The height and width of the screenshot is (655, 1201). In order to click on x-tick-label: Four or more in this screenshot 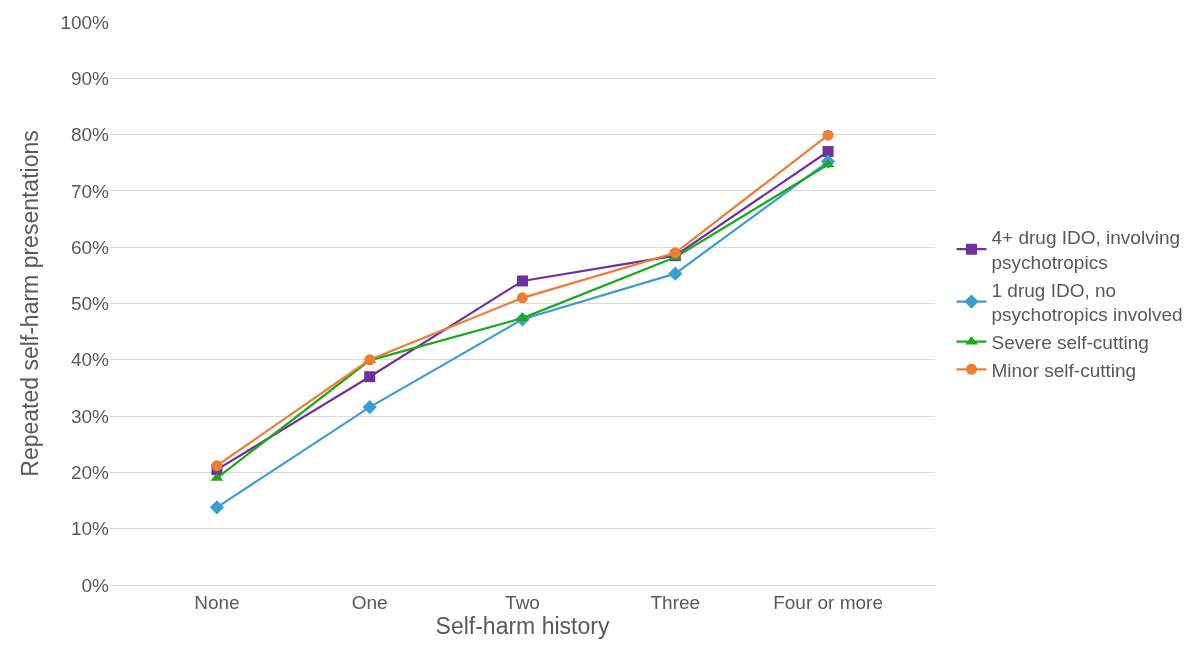, I will do `click(828, 602)`.